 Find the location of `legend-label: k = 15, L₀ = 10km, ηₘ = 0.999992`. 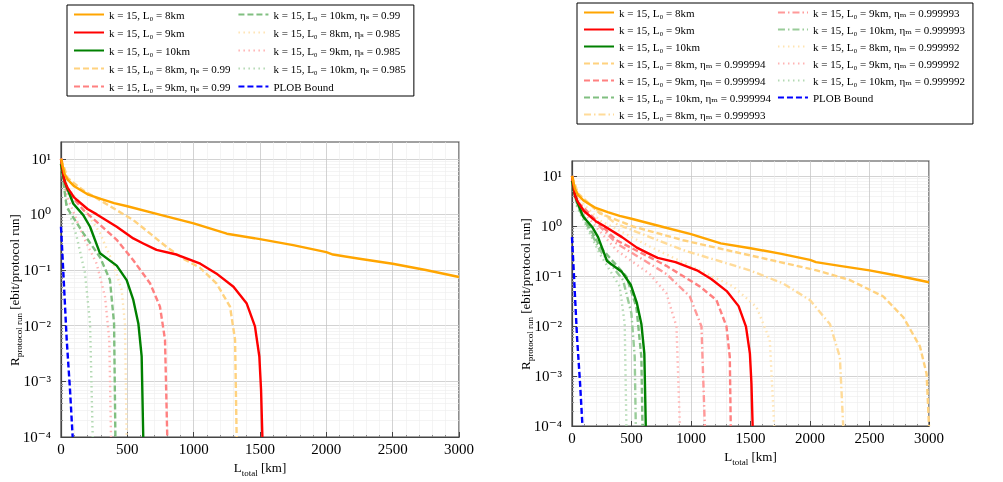

legend-label: k = 15, L₀ = 10km, ηₘ = 0.999992 is located at coordinates (888, 80).